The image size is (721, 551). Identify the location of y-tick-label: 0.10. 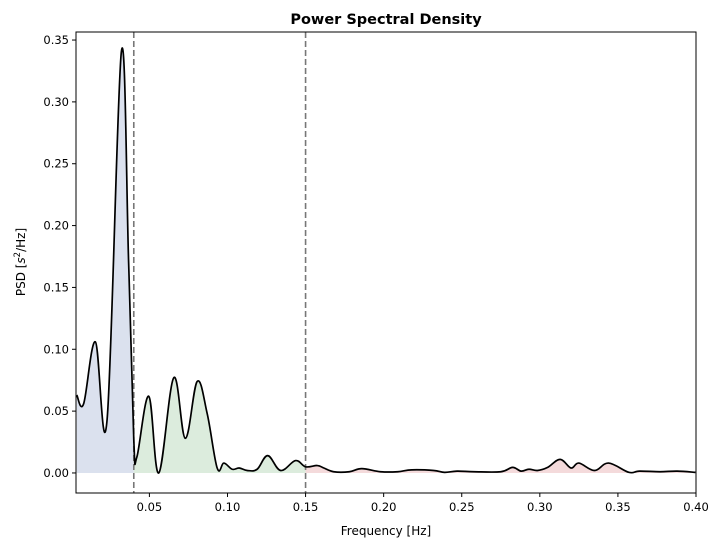
(56, 349).